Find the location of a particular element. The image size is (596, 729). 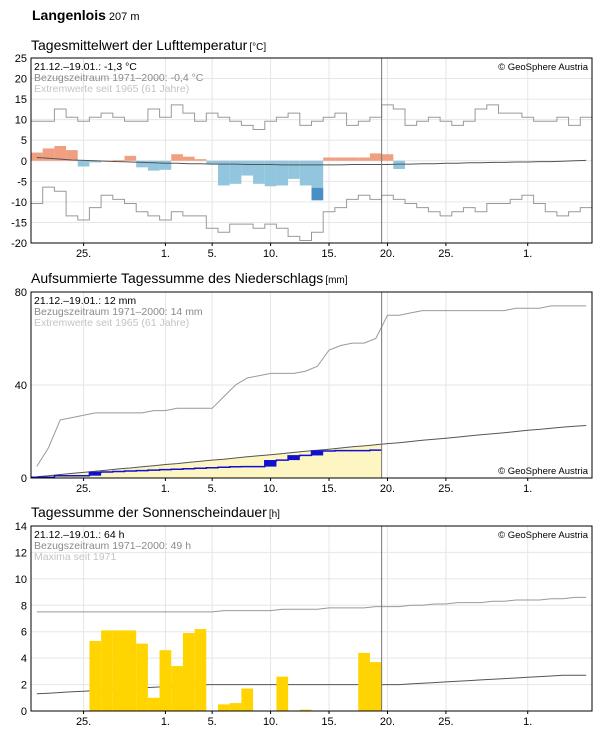

y-tick-label: 5 is located at coordinates (24, 141).